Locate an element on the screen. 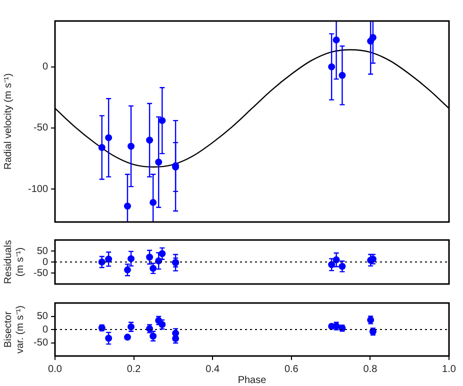  x-axis-title: Phase is located at coordinates (252, 380).